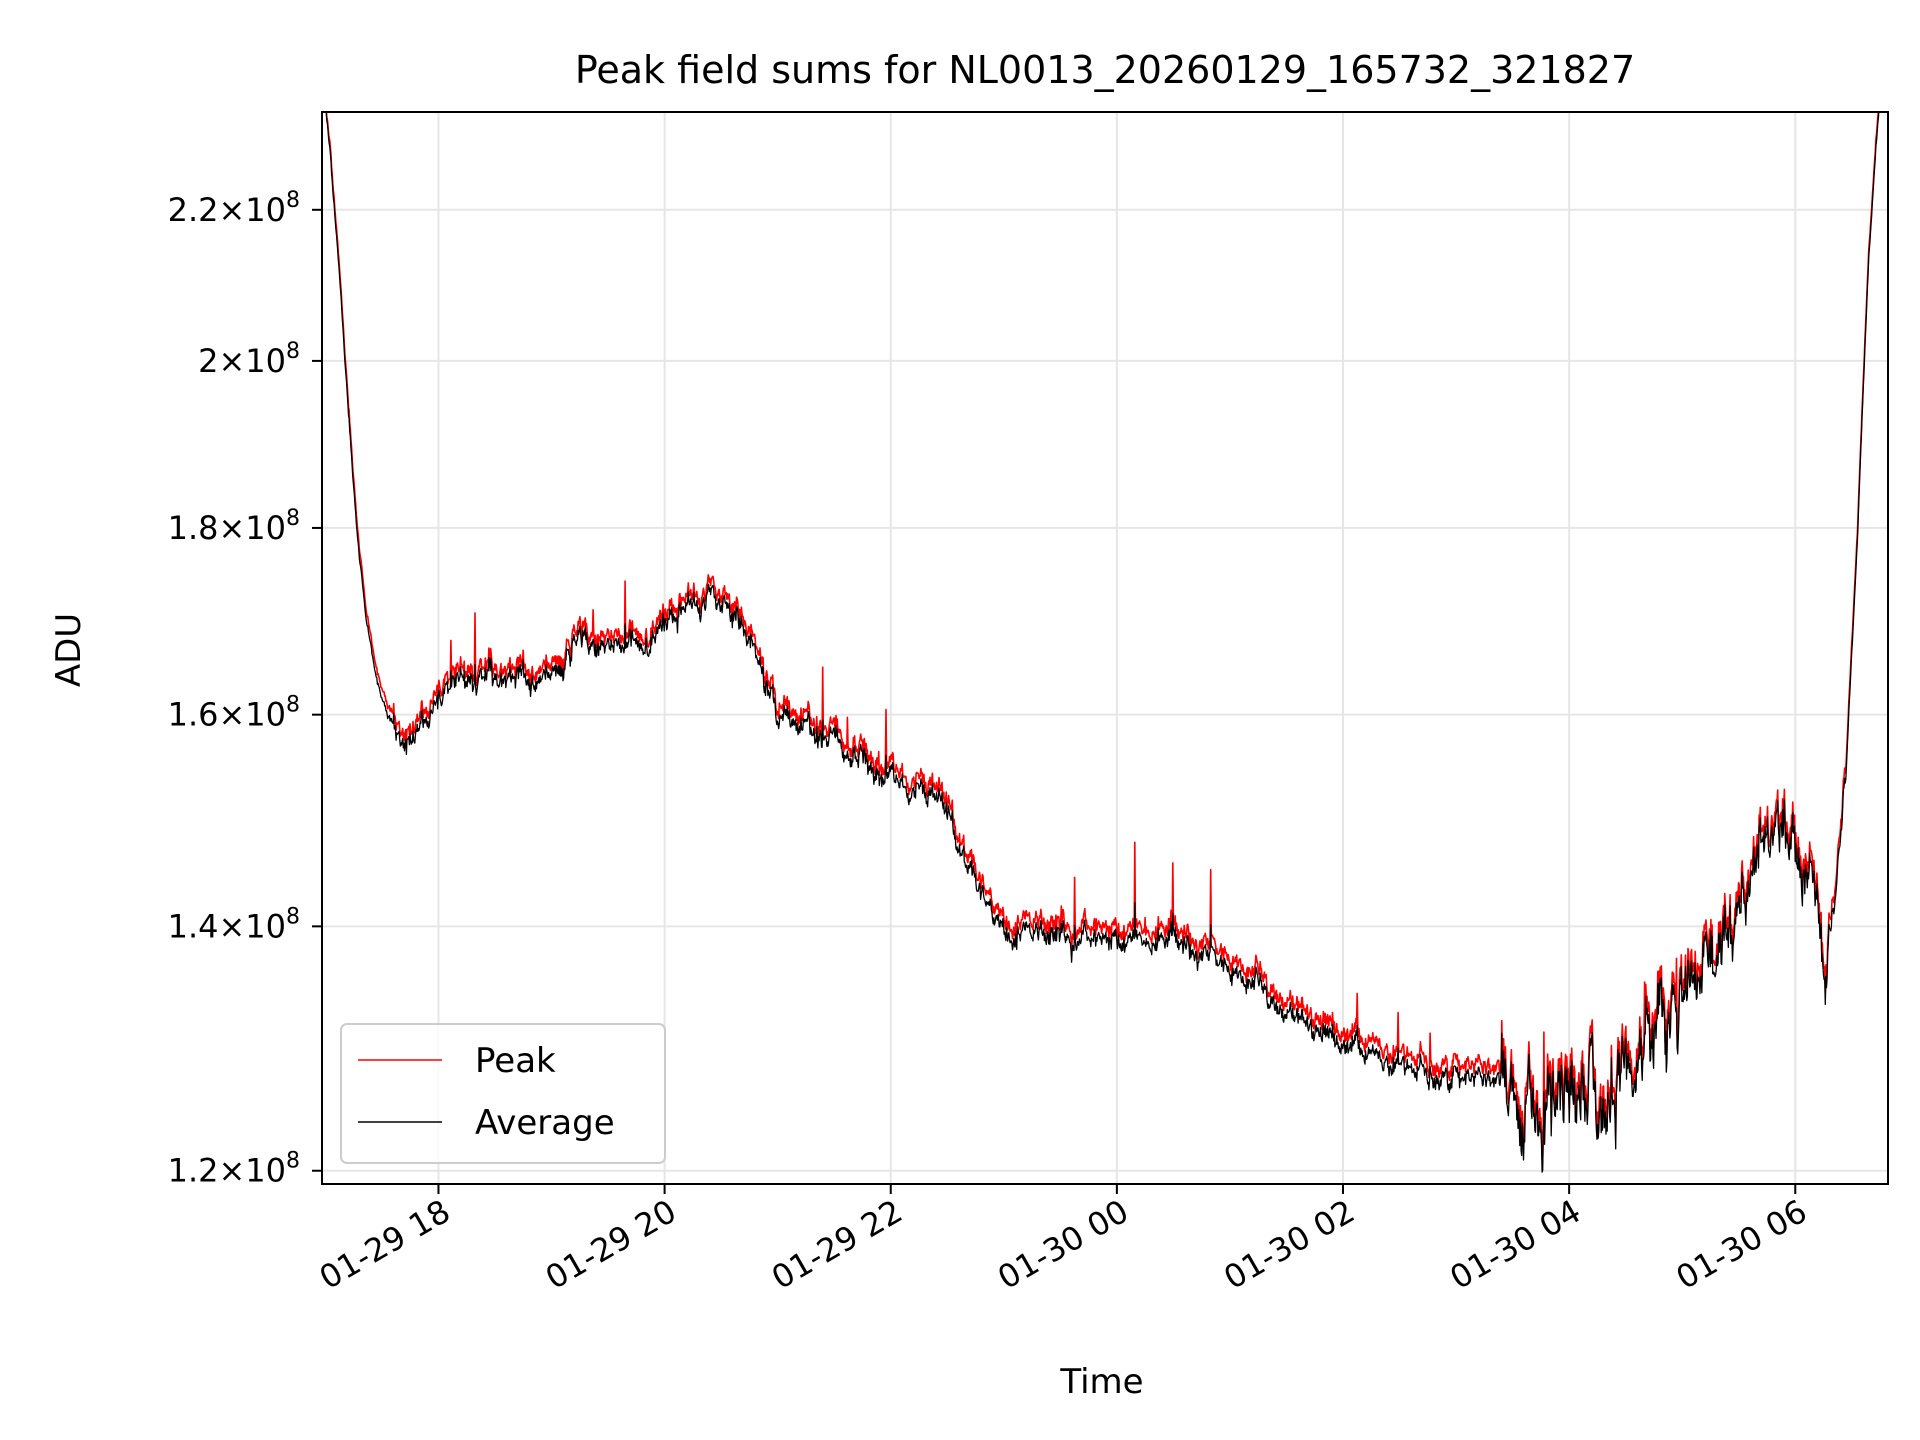 This screenshot has width=1920, height=1440. What do you see at coordinates (234, 526) in the screenshot?
I see `y-tick-label: 1.8×108` at bounding box center [234, 526].